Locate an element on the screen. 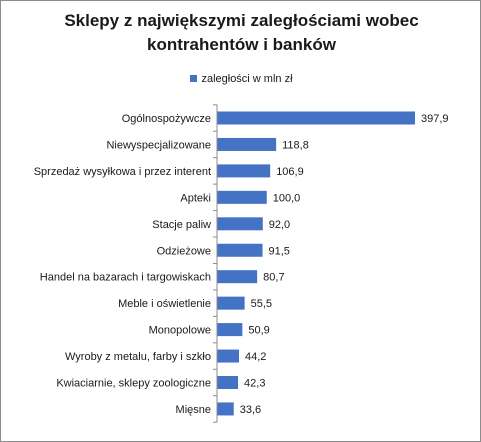 Image resolution: width=481 pixels, height=442 pixels. category-label-1: Niewyspecjalizowane is located at coordinates (158, 145).